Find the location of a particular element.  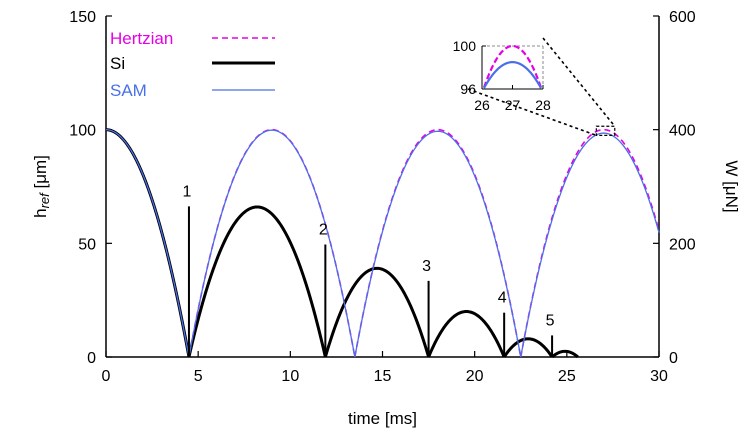

inset-x-tick-label: 27 is located at coordinates (513, 105).